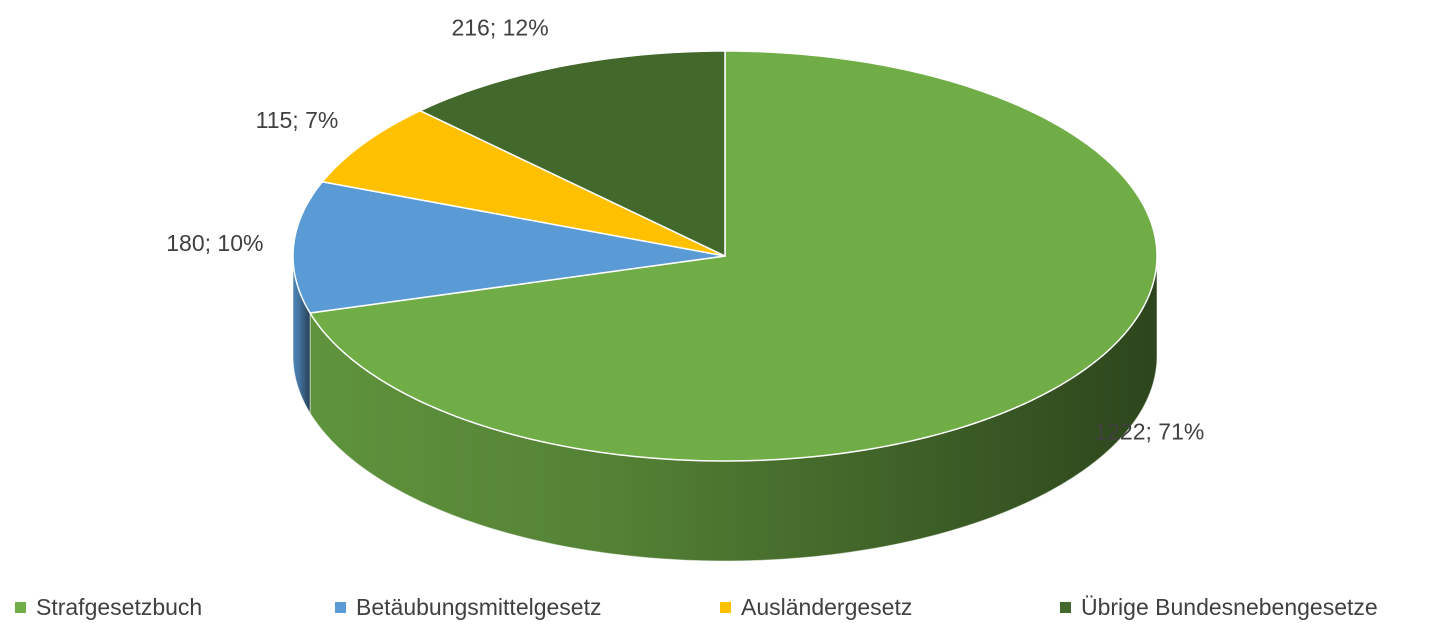  I want to click on legend-label: Betäubungsmittelgesetz, so click(479, 606).